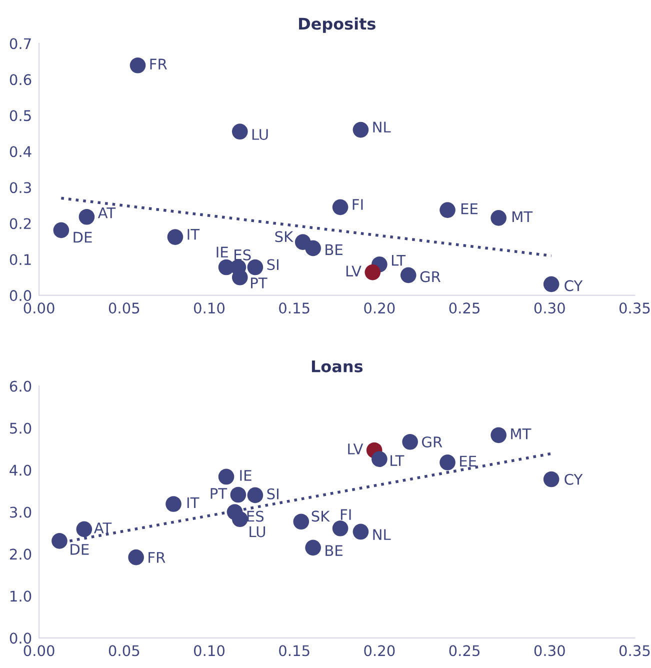  Describe the element at coordinates (20, 116) in the screenshot. I see `y-tick-label: 0.5` at that location.